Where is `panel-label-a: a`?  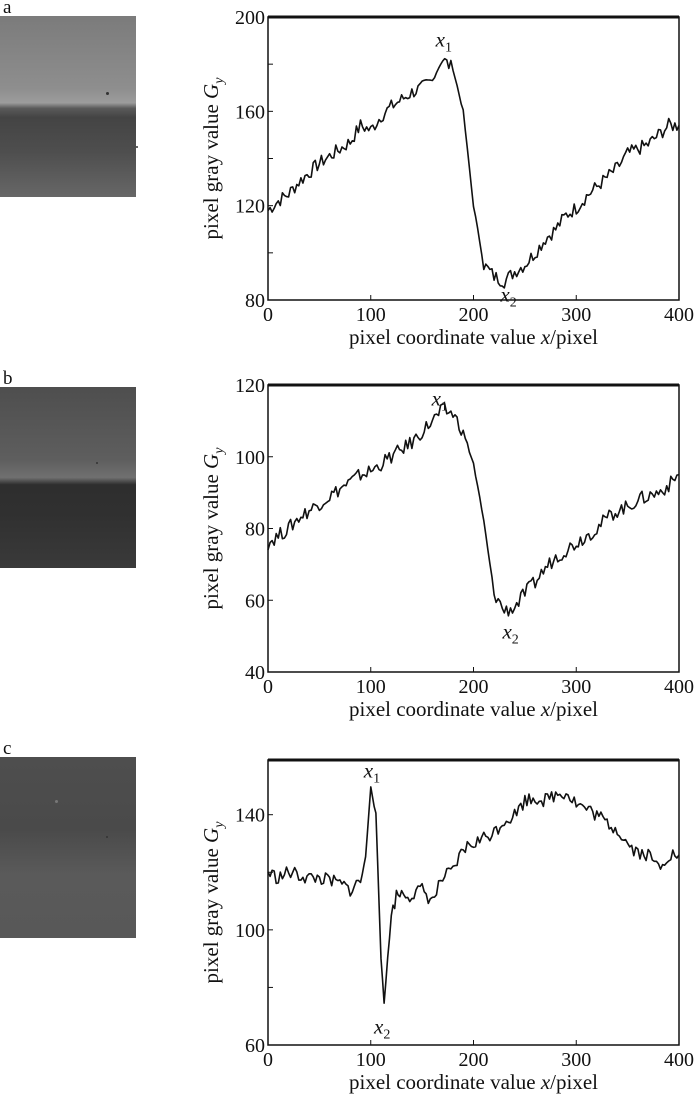
panel-label-a: a is located at coordinates (7, 9).